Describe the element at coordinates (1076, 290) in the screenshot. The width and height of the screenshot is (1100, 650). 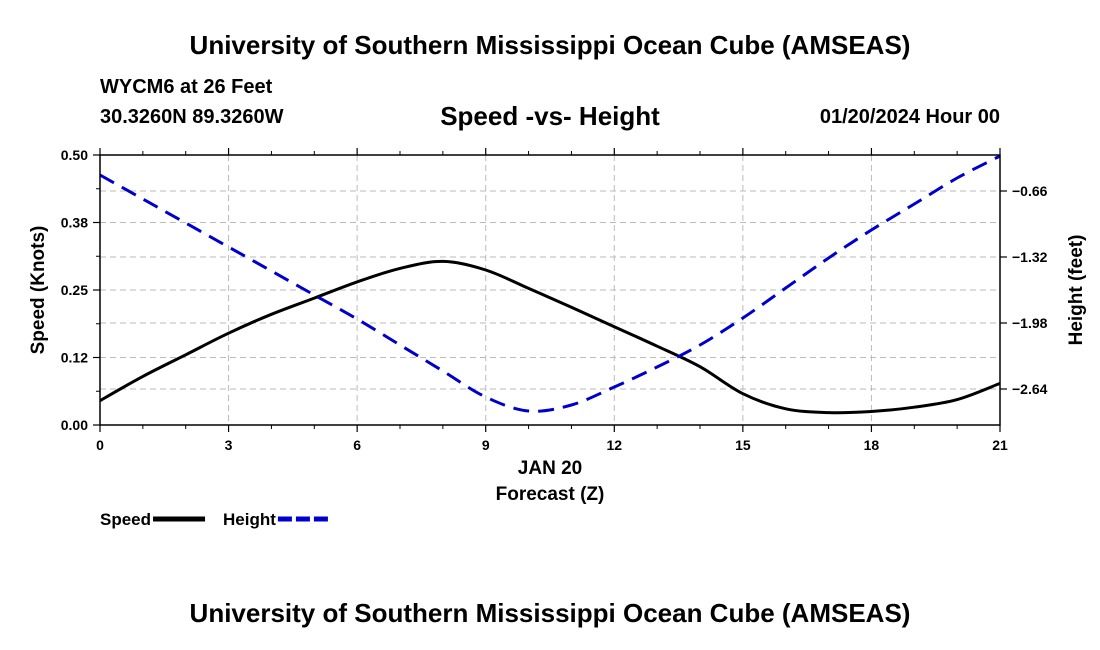
I see `y2-axis-label: Height (feet)` at that location.